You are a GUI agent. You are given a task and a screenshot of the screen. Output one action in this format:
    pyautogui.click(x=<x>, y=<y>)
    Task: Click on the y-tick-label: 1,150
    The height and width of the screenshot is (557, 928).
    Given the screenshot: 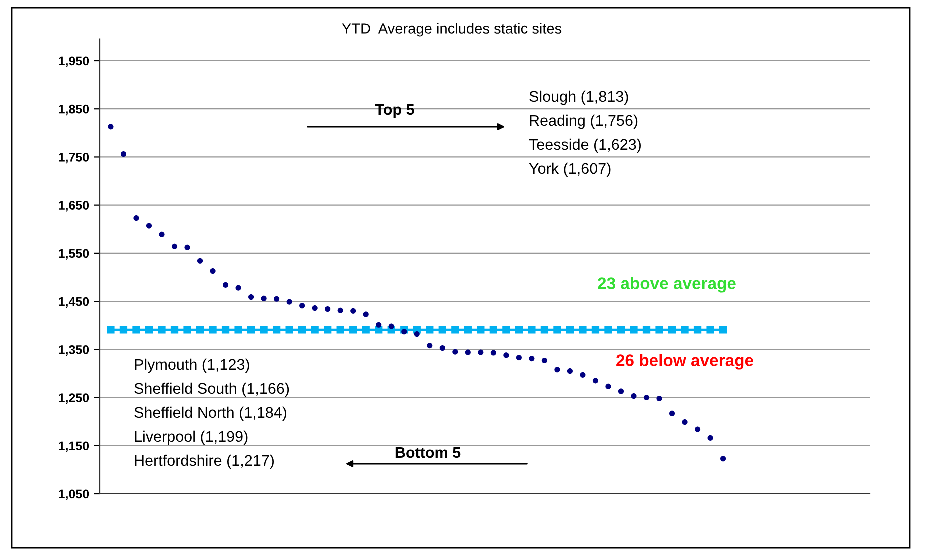 What is the action you would take?
    pyautogui.click(x=74, y=447)
    